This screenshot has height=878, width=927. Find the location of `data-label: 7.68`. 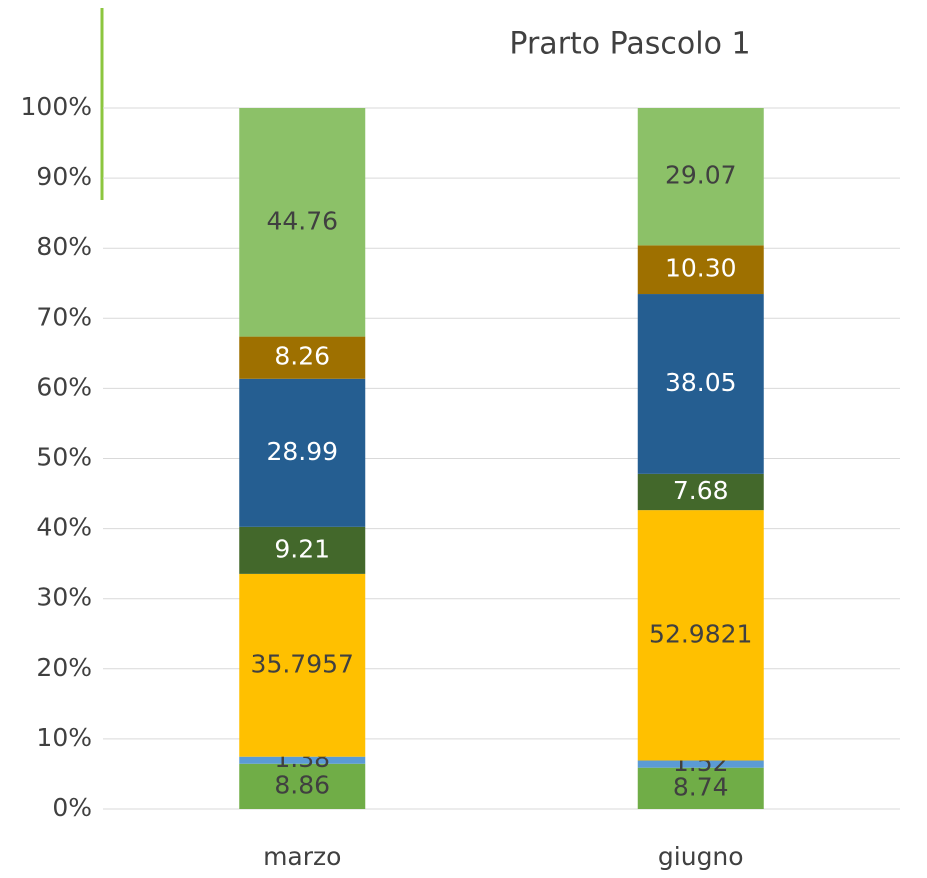

data-label: 7.68 is located at coordinates (701, 490).